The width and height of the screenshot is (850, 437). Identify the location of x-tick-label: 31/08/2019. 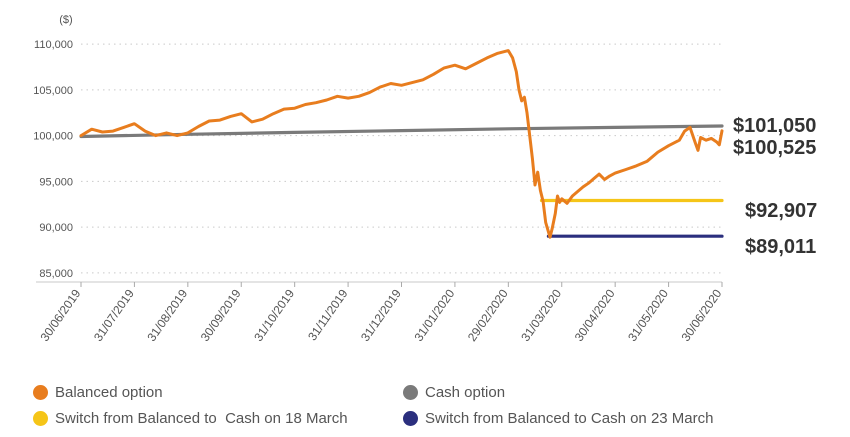
(167, 314).